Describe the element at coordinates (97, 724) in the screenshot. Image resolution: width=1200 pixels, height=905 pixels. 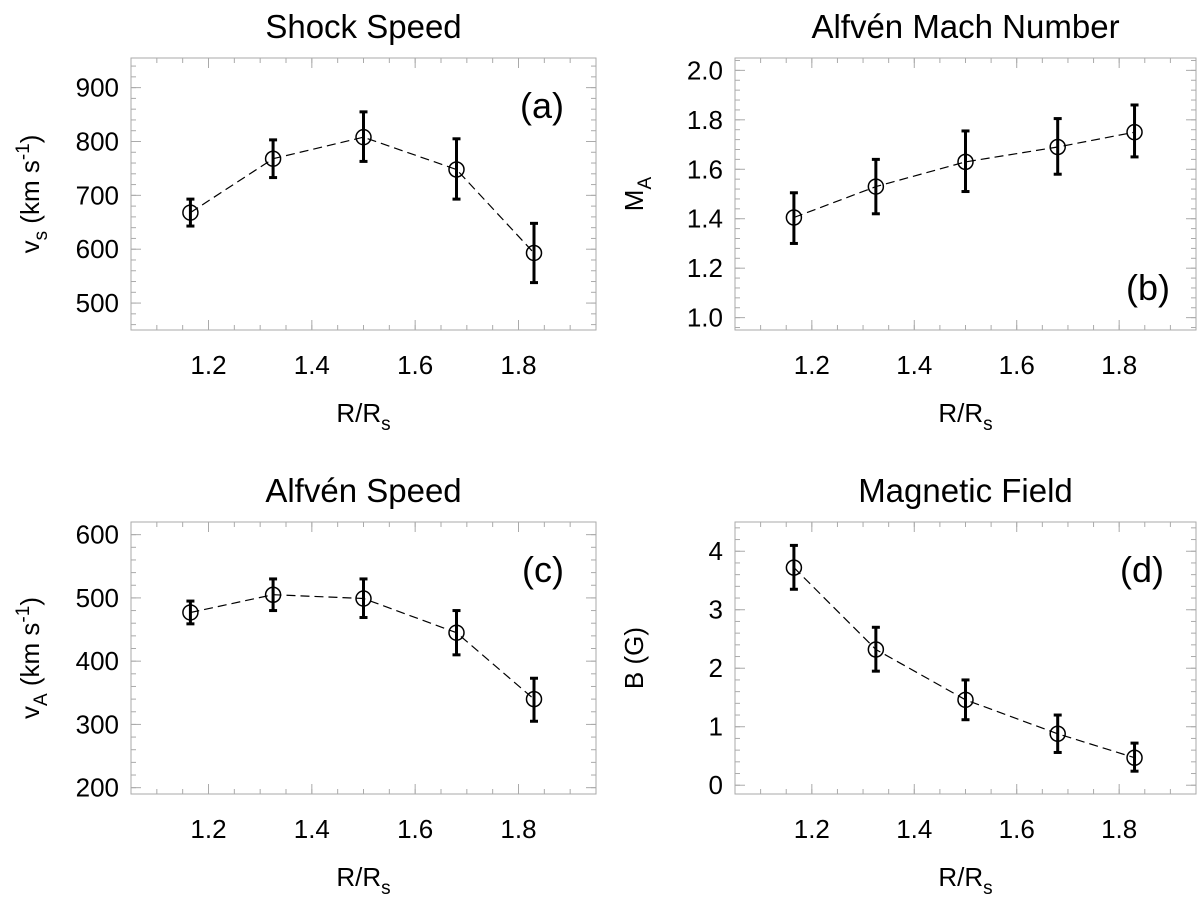
I see `y-tick-label: 300` at that location.